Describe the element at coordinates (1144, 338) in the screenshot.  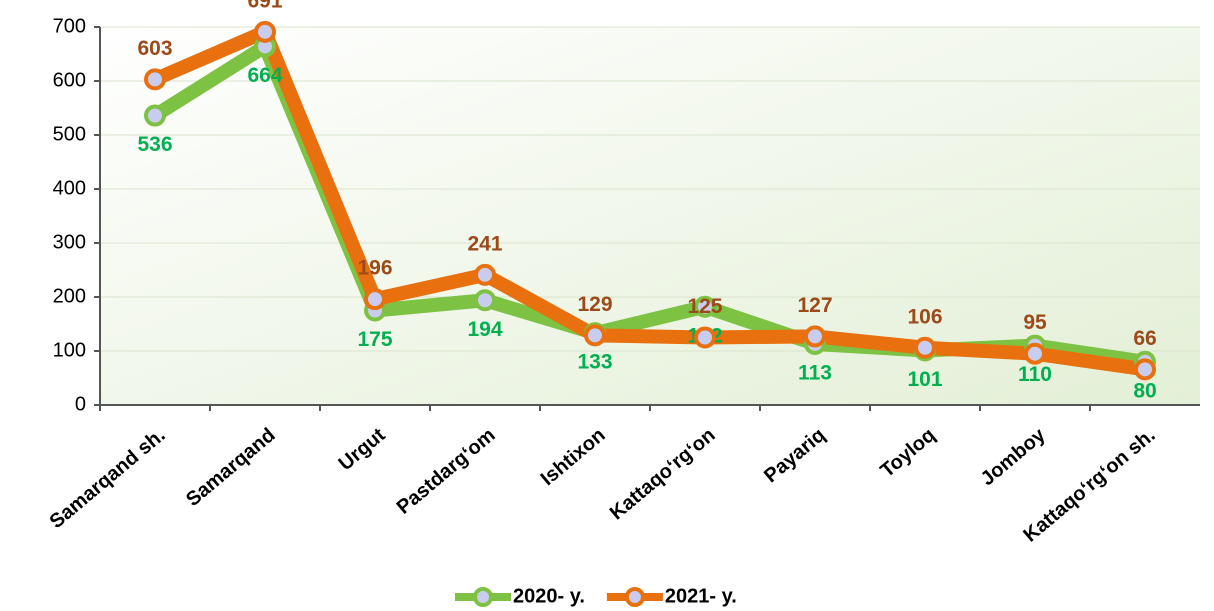
I see `data-label: 66` at that location.